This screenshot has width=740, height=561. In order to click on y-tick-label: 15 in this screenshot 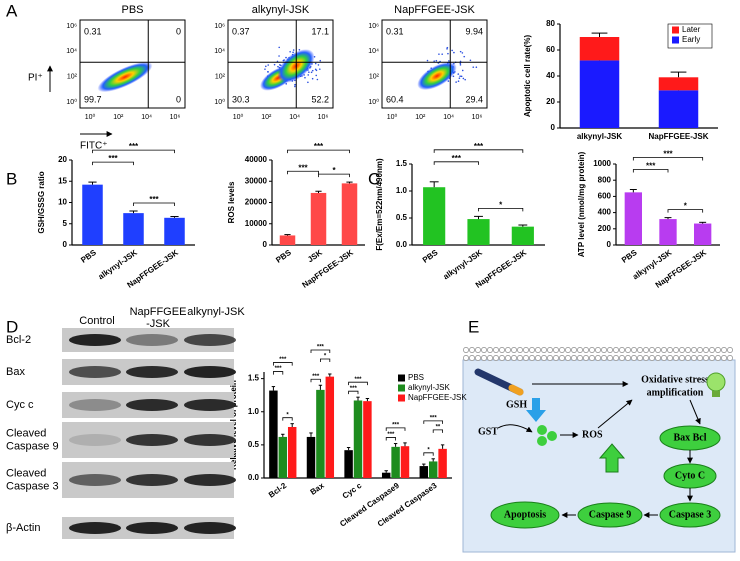, I will do `click(62, 180)`.